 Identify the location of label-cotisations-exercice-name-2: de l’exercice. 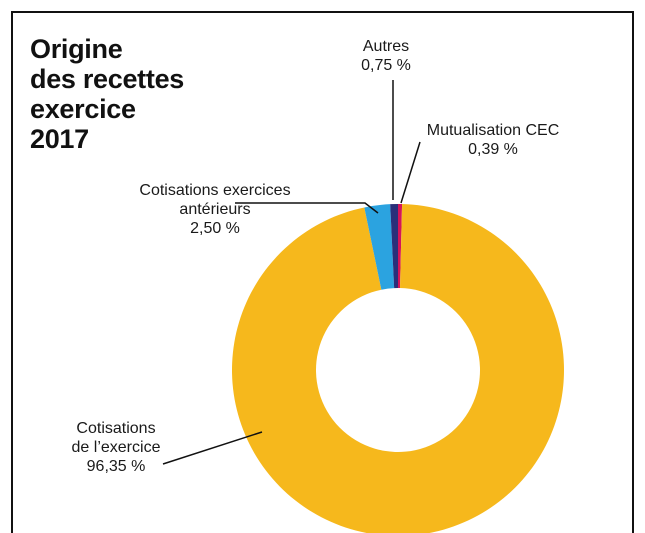
(116, 447).